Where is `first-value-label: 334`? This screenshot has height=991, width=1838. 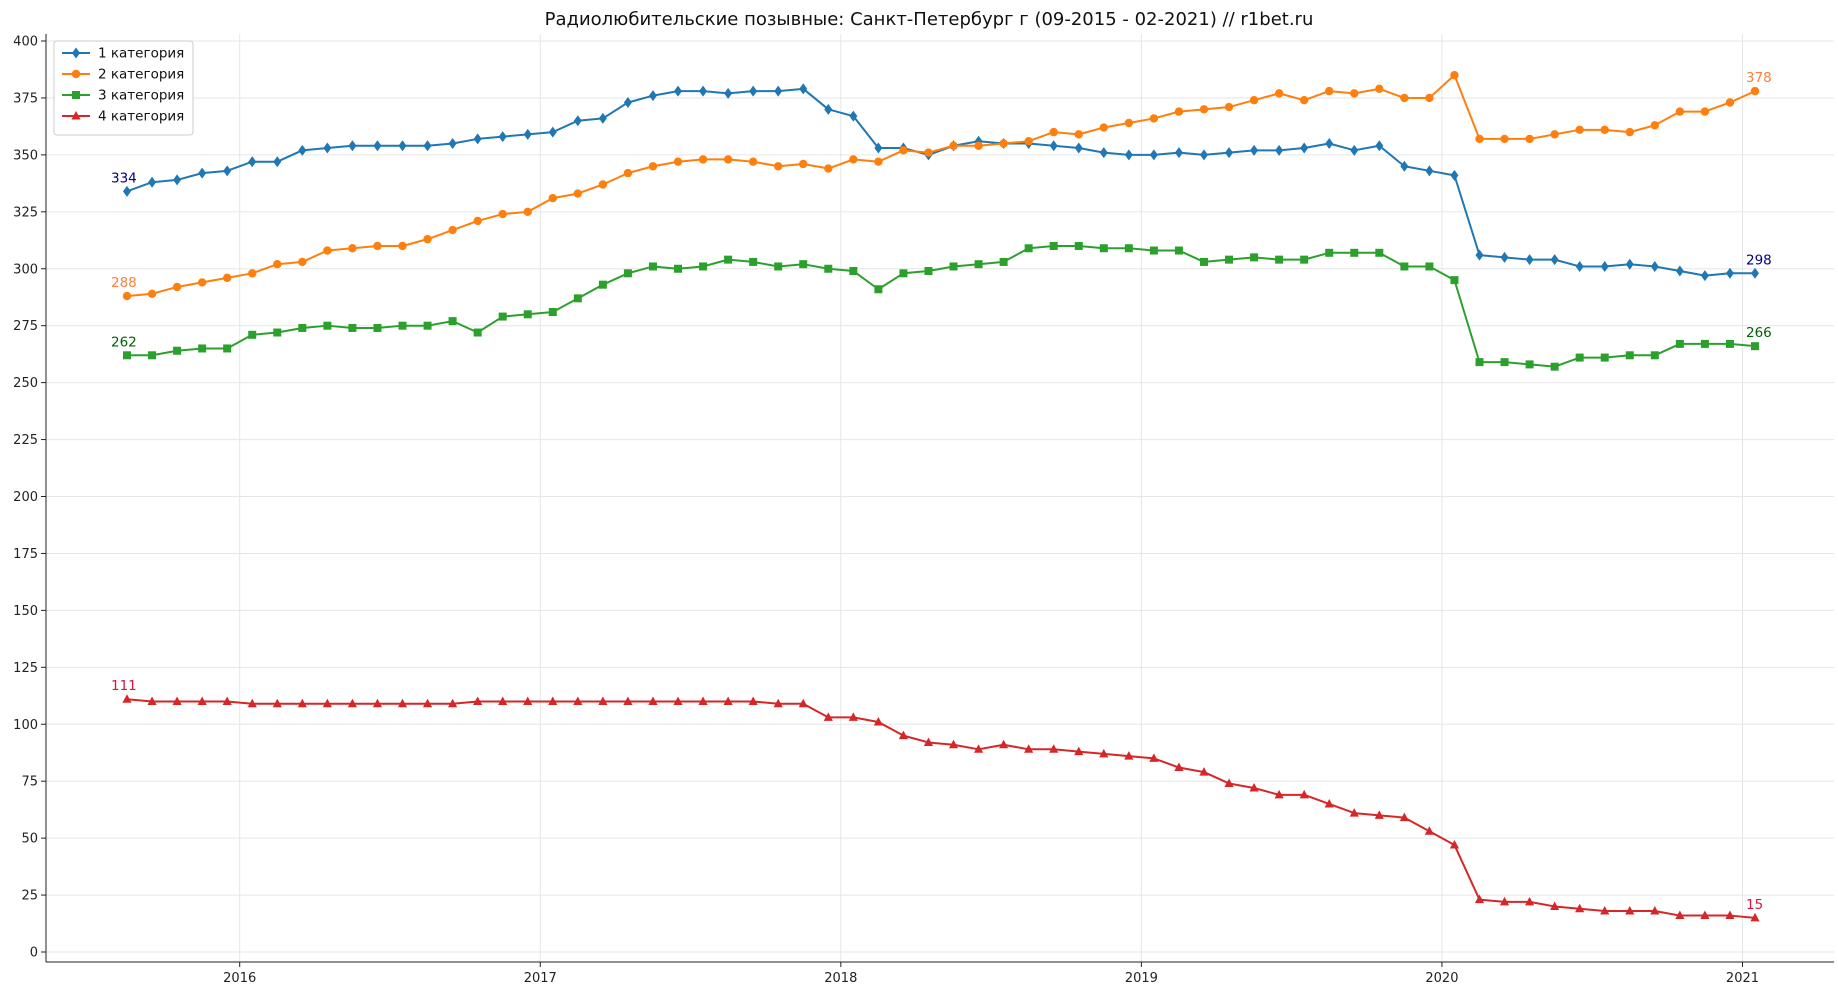
first-value-label: 334 is located at coordinates (124, 178).